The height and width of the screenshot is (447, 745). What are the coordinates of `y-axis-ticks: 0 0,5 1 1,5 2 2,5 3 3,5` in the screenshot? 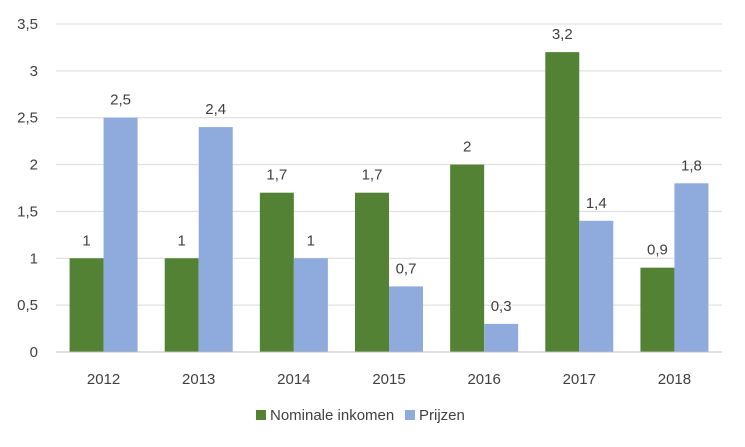 It's located at (27, 188).